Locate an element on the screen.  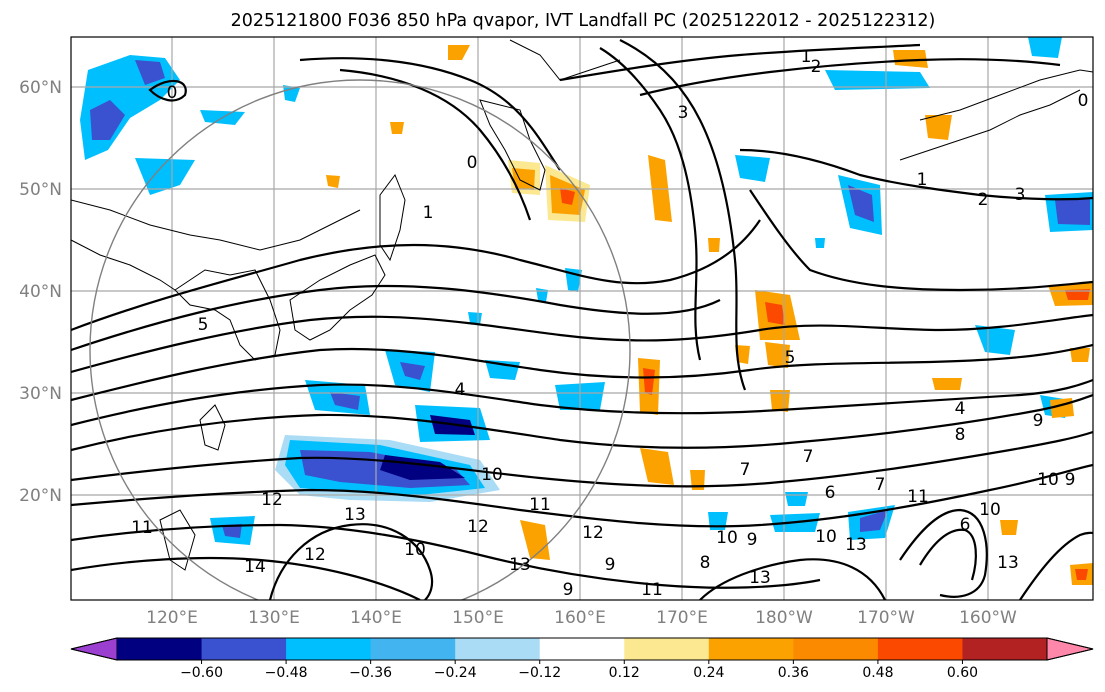
longitude-label: 140°E is located at coordinates (376, 618).